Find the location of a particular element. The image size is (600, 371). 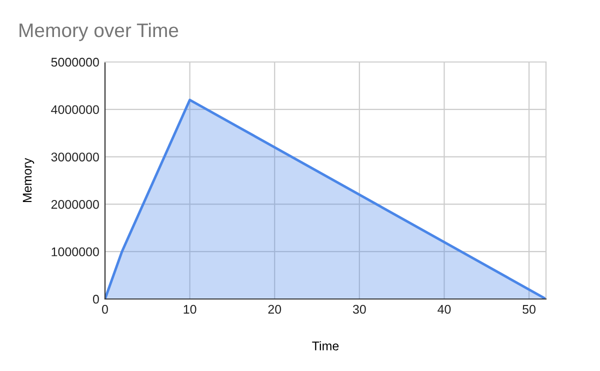

y-tick-label: 0 is located at coordinates (95, 299).